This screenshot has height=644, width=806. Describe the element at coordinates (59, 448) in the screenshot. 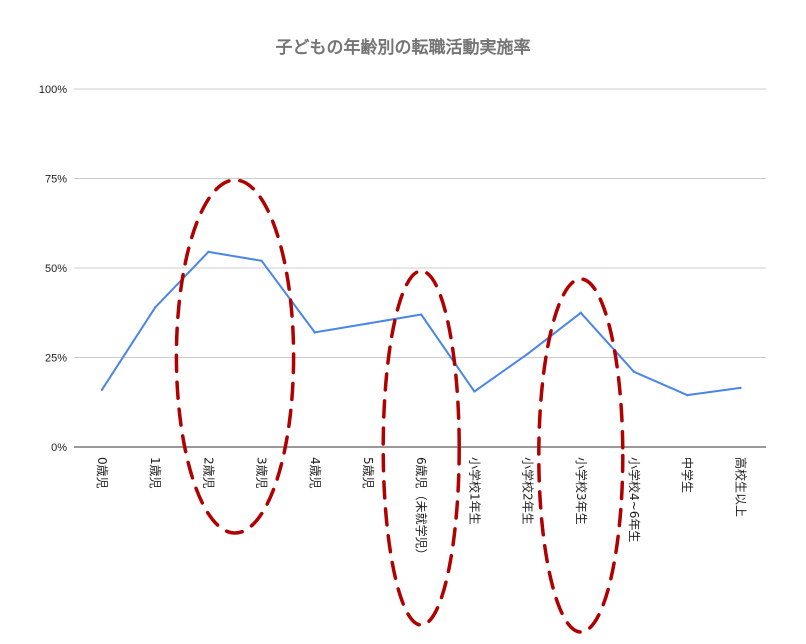

I see `y-tick-label: 0%` at that location.